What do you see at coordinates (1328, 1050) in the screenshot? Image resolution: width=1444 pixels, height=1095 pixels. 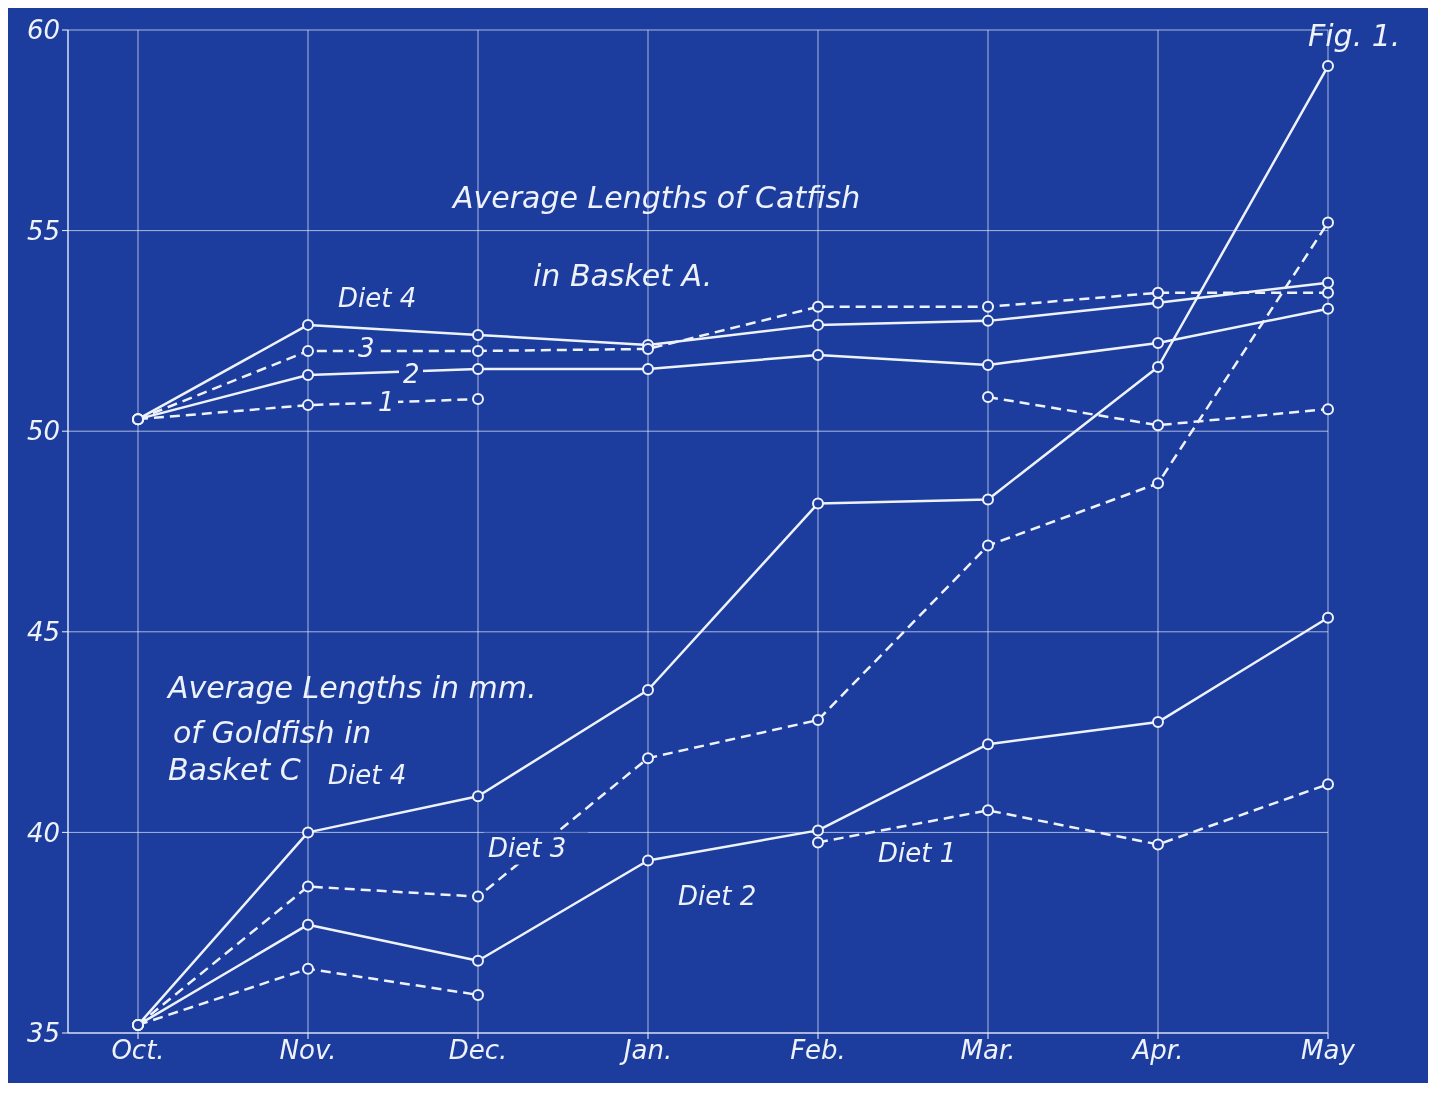 I see `x-tick-label: May` at bounding box center [1328, 1050].